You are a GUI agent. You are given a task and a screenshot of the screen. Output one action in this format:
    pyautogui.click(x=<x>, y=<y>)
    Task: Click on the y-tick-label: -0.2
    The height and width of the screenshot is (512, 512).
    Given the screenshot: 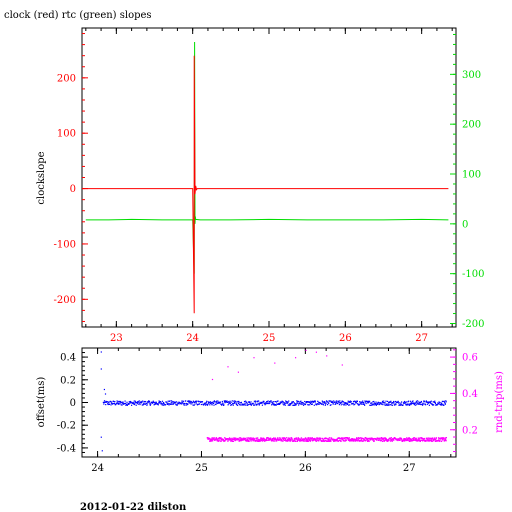 What is the action you would take?
    pyautogui.click(x=66, y=426)
    